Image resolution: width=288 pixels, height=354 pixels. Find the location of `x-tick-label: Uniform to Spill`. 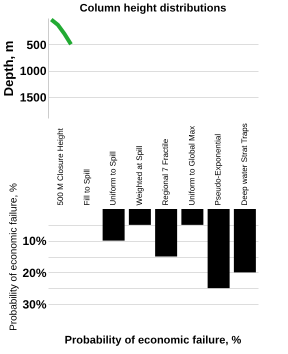

x-tick-label: Uniform to Spill is located at coordinates (113, 178).